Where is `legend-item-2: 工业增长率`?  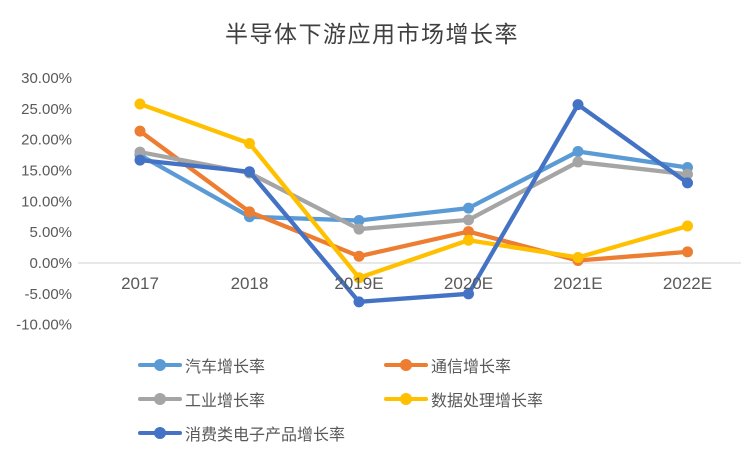 legend-item-2: 工业增长率 is located at coordinates (261, 399).